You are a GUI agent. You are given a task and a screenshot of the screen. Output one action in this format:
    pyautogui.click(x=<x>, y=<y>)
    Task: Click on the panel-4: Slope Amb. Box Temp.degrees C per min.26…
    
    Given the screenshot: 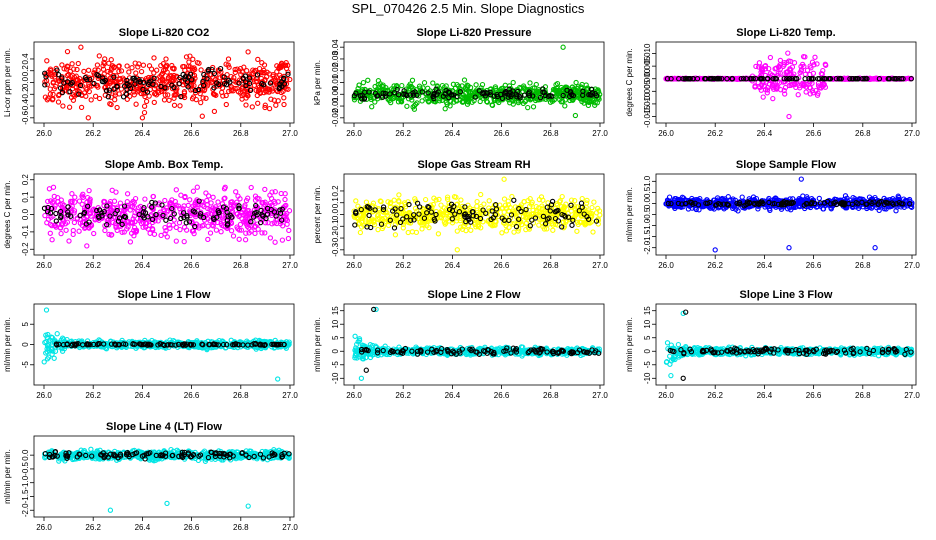 What is the action you would take?
    pyautogui.click(x=150, y=214)
    